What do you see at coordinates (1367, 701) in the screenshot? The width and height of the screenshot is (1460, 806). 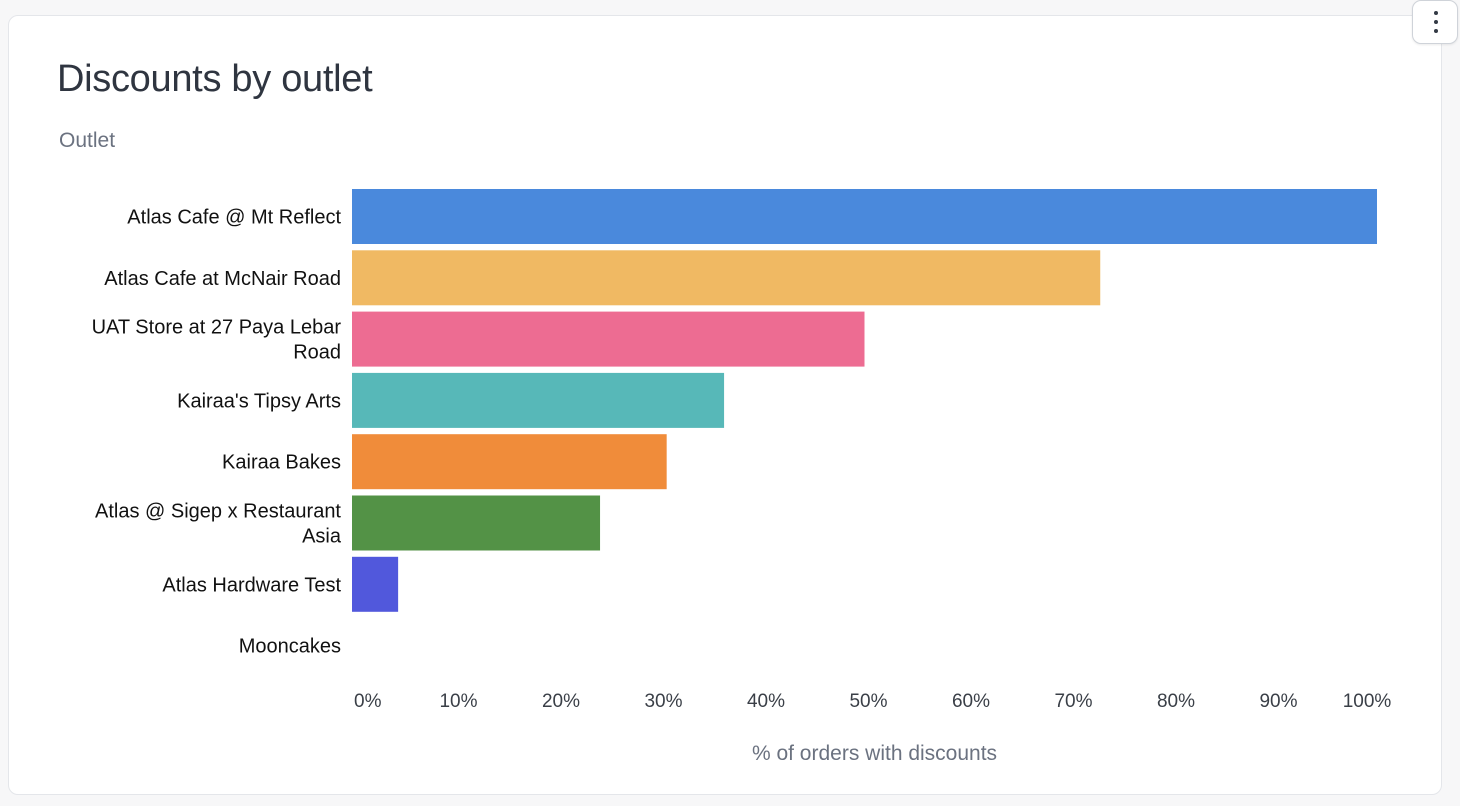 I see `x-tick-label: 100%` at bounding box center [1367, 701].